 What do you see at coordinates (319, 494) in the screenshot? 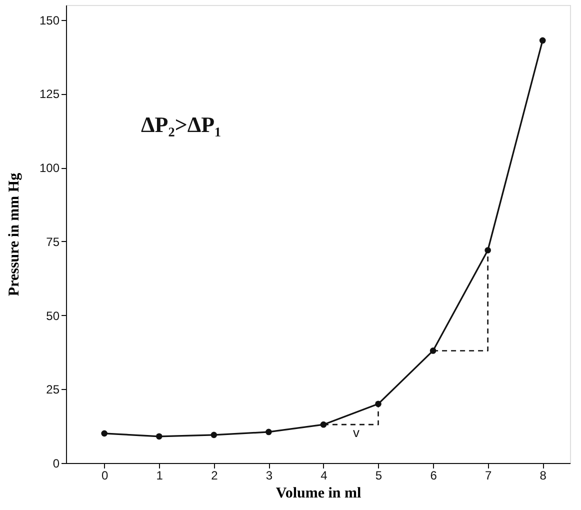
I see `x-axis-title: Volume in ml` at bounding box center [319, 494].